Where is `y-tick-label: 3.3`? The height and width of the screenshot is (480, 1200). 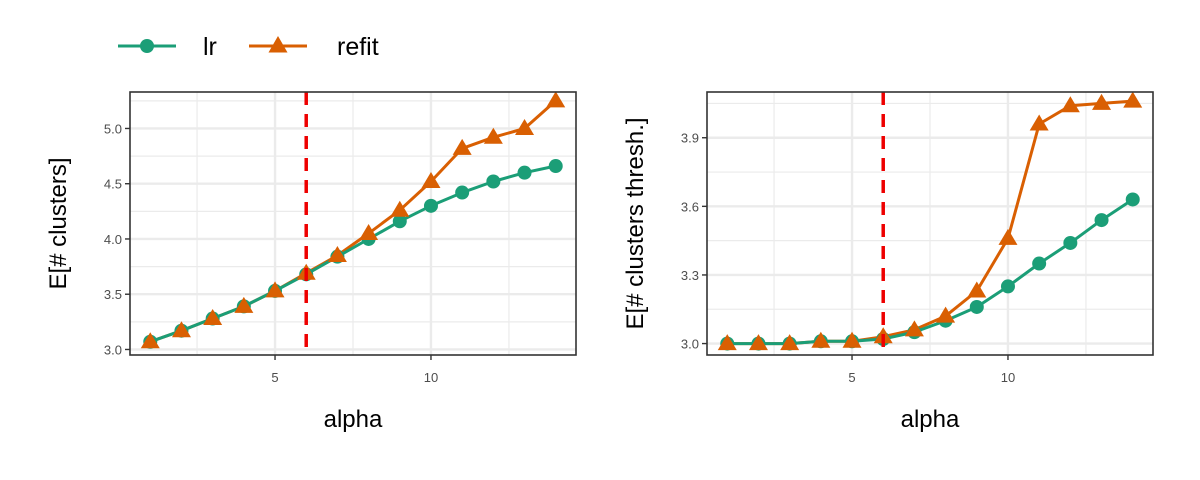 y-tick-label: 3.3 is located at coordinates (690, 275).